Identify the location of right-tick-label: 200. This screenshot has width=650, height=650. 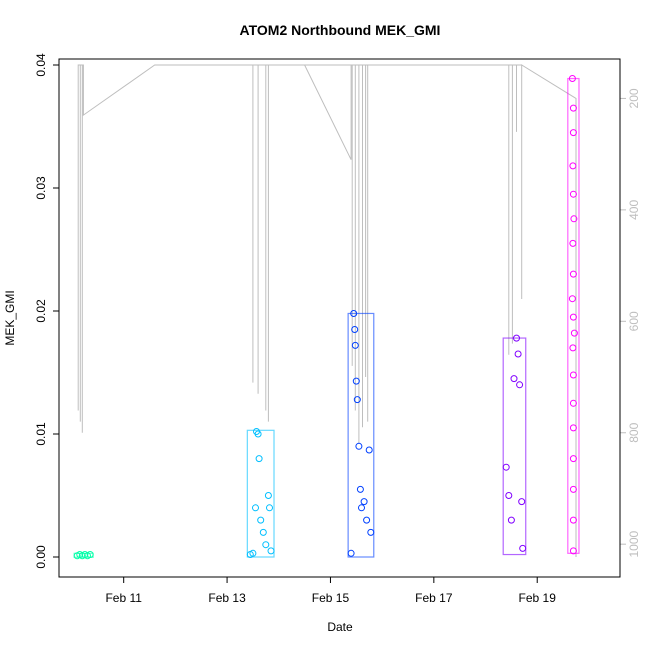
(634, 98).